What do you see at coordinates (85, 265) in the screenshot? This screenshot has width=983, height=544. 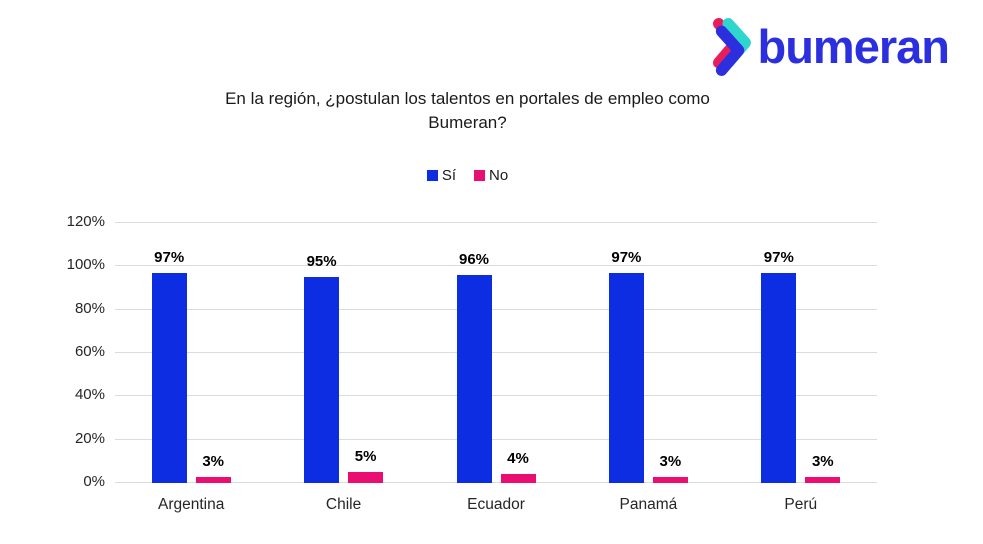 I see `y-axis-tick-label: 100%` at bounding box center [85, 265].